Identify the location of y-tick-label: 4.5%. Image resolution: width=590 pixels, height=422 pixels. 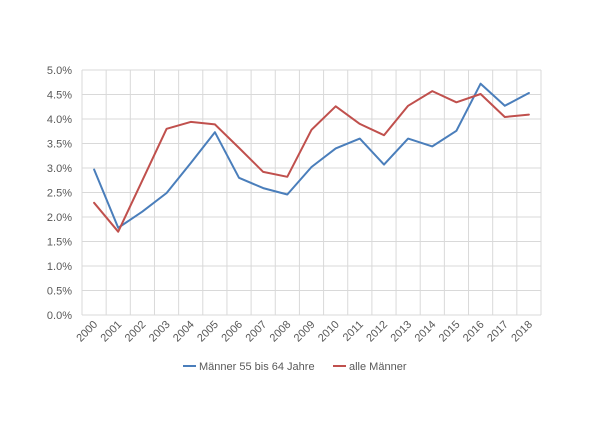
(59, 96).